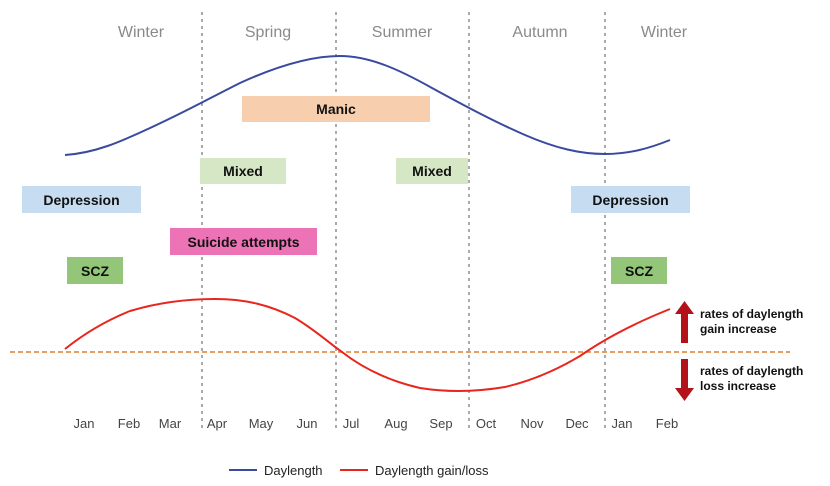 The image size is (830, 486). Describe the element at coordinates (261, 423) in the screenshot. I see `month-label-may: May` at that location.